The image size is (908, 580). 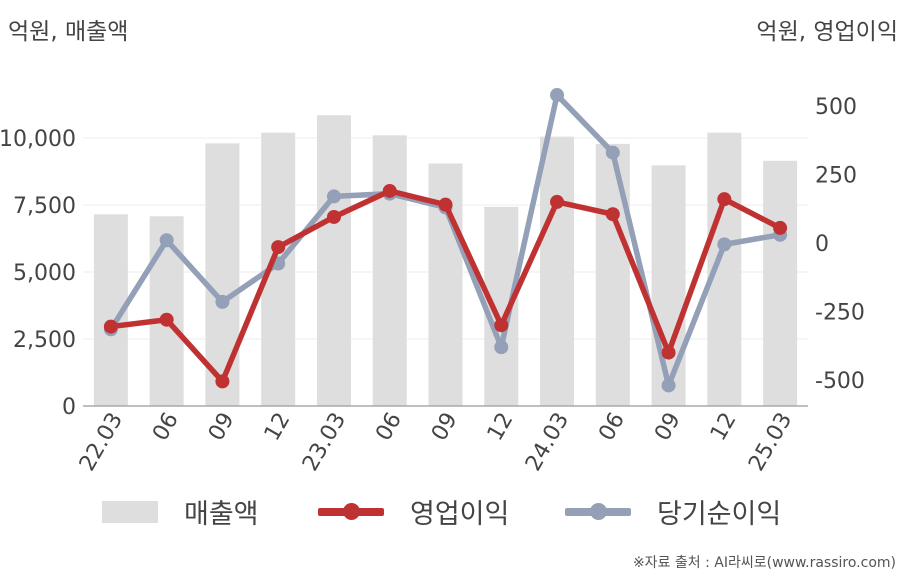 I want to click on legend-item-revenue: 매출액, so click(x=180, y=511).